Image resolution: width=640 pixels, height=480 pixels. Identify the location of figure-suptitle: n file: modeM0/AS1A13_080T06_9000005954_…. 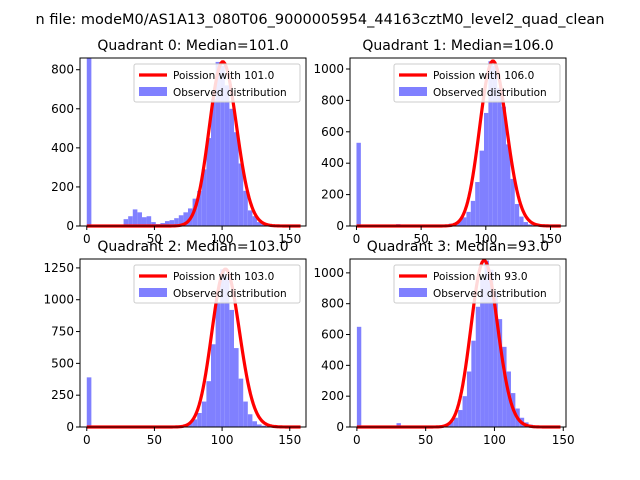
(320, 20).